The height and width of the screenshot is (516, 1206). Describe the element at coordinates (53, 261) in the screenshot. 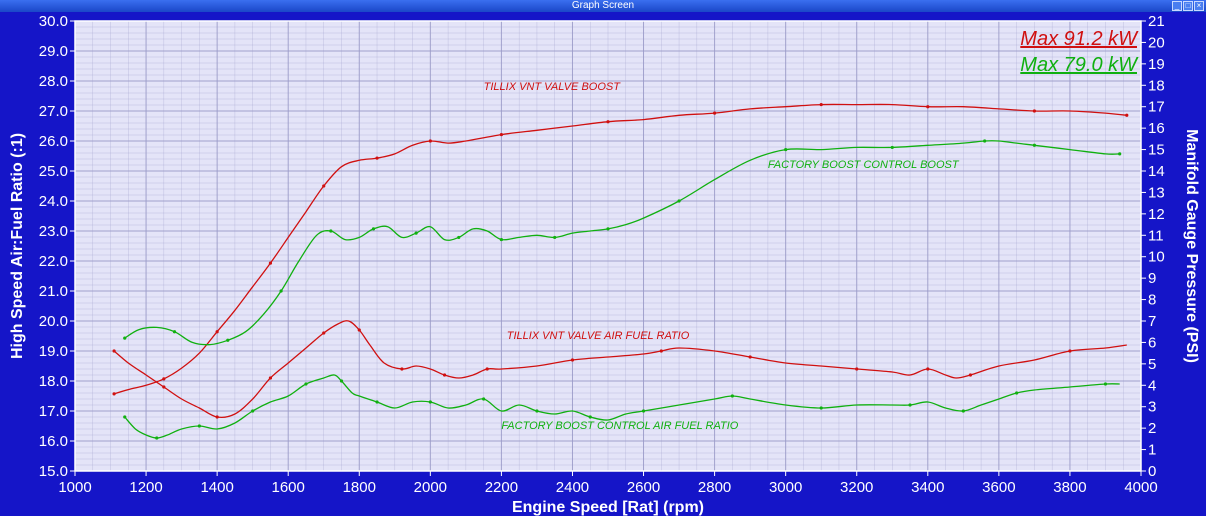

I see `y-left-tick-label: 22.0` at that location.